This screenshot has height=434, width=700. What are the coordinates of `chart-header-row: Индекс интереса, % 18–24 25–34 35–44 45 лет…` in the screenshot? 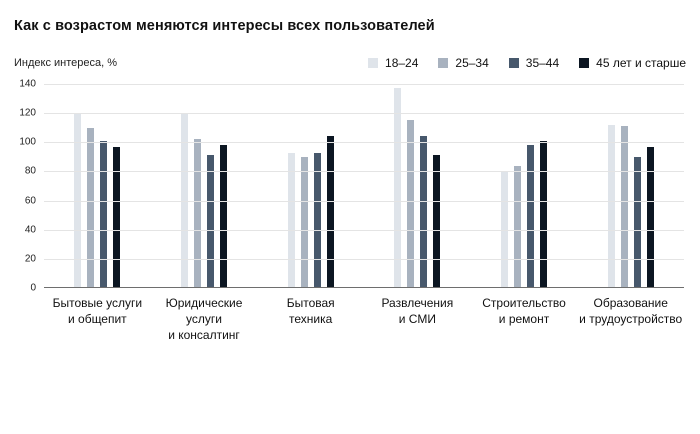 It's located at (350, 63).